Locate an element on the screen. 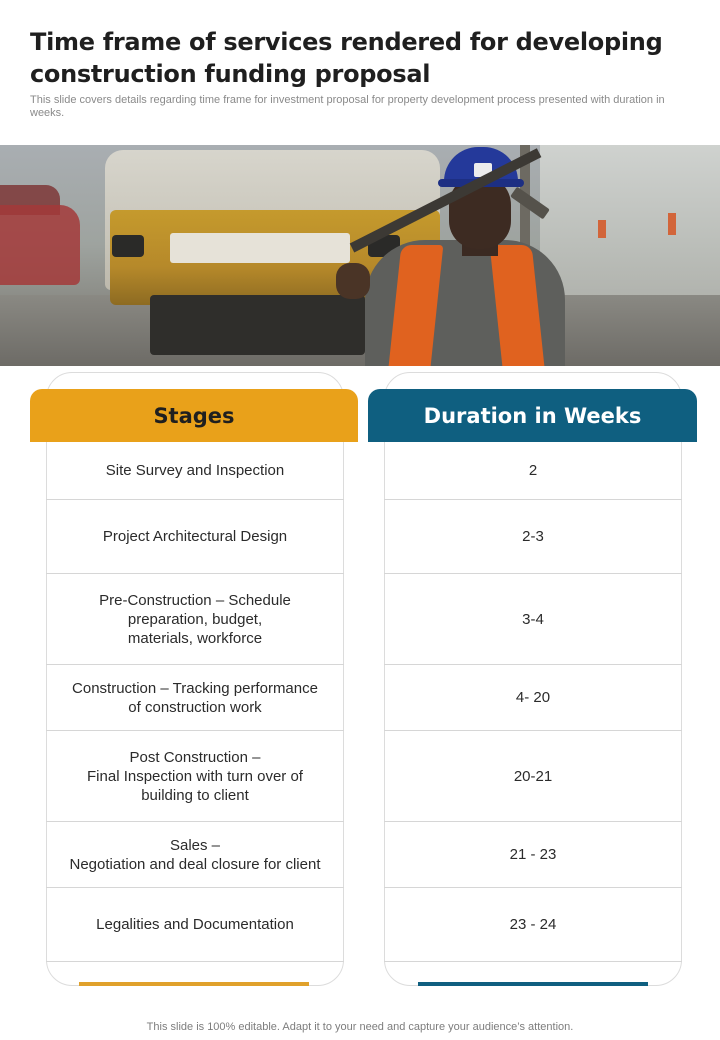 The height and width of the screenshot is (1040, 720). duration-cell: 20-21 is located at coordinates (533, 776).